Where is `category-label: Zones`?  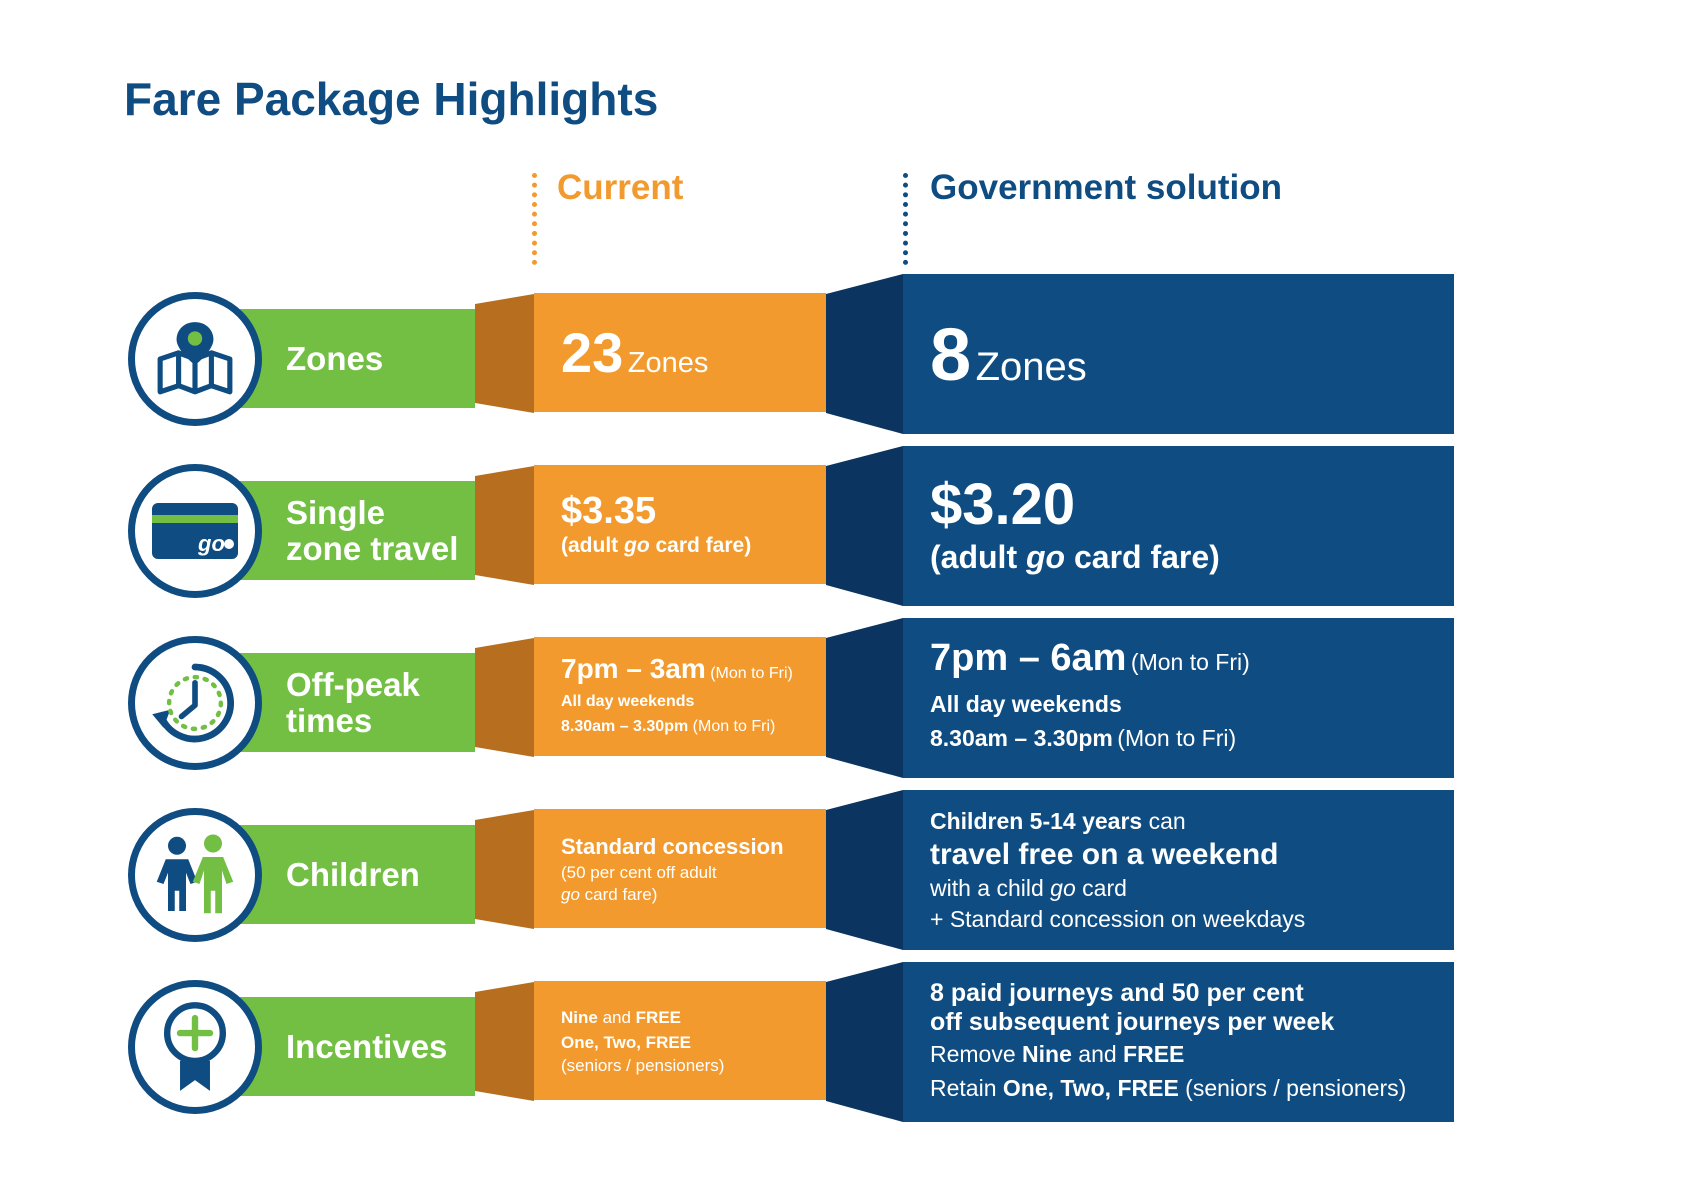 category-label: Zones is located at coordinates (335, 358).